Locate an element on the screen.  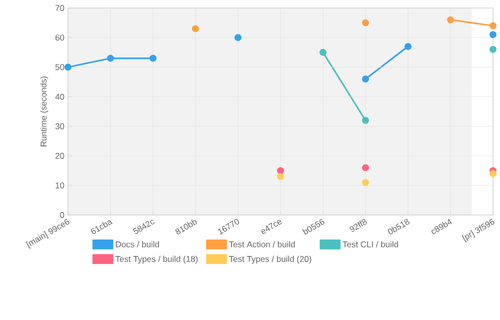
legend-label: Test CLI / build is located at coordinates (370, 244).